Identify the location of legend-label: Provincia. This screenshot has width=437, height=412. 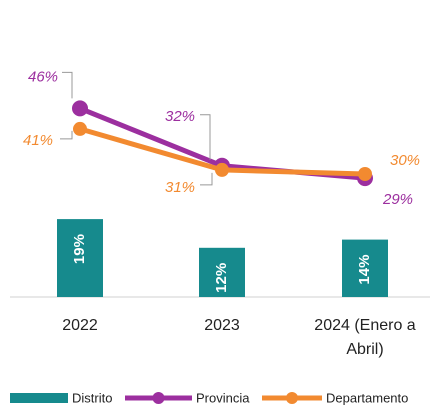
(223, 397).